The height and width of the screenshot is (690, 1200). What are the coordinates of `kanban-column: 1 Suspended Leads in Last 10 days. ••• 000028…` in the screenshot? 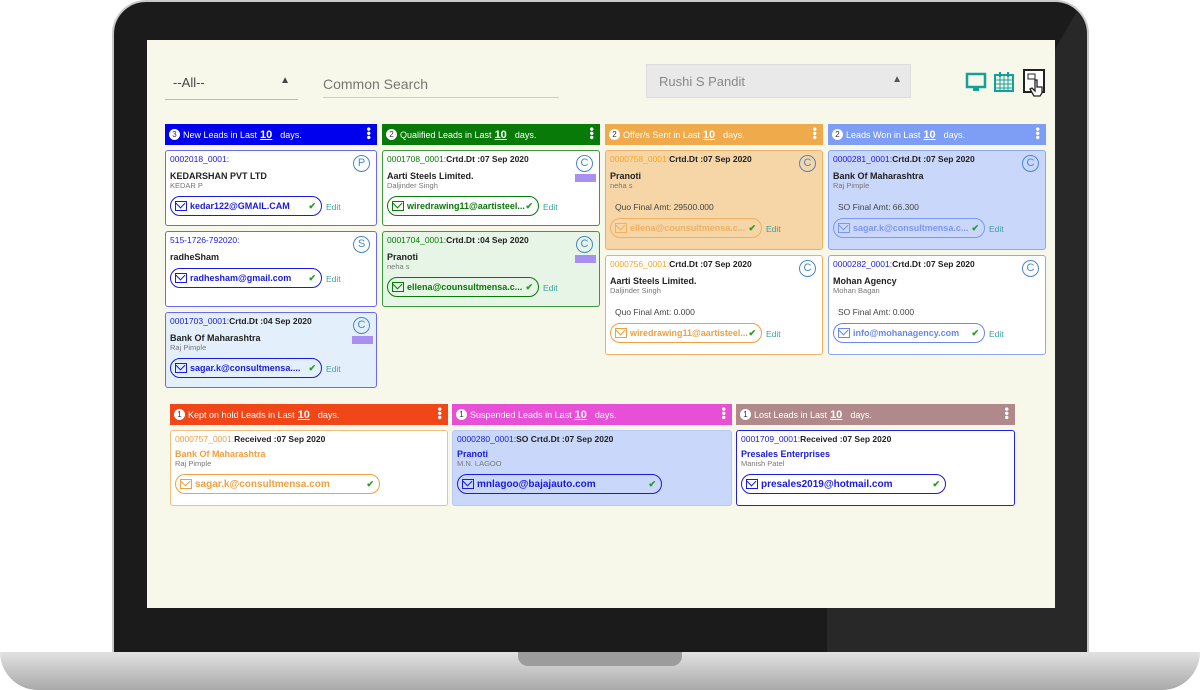 It's located at (592, 455).